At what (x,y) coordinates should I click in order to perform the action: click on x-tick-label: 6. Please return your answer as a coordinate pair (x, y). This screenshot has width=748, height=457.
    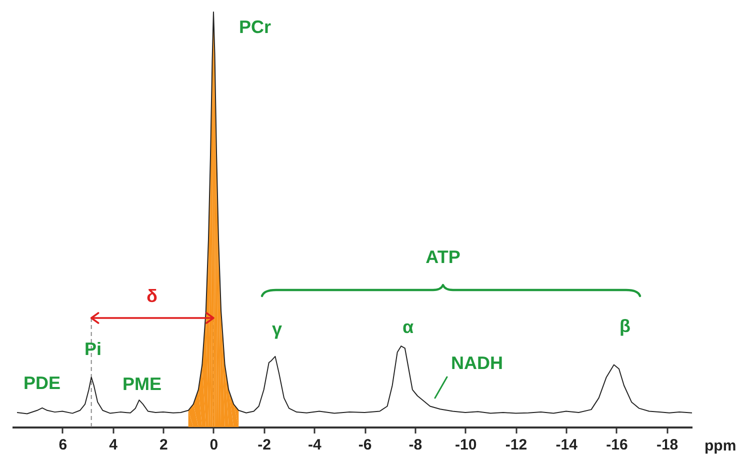
    Looking at the image, I should click on (63, 445).